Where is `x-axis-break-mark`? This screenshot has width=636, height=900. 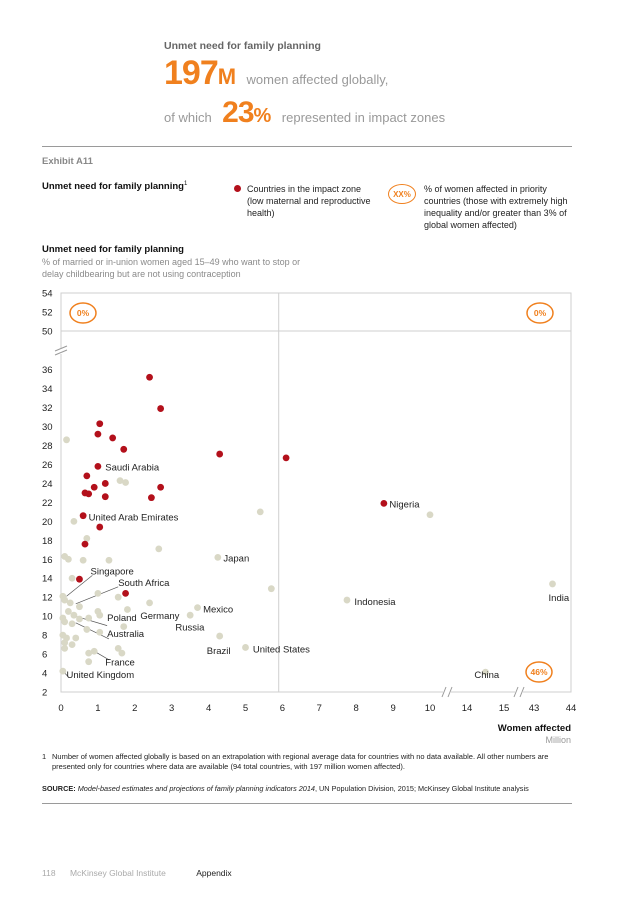
x-axis-break-mark is located at coordinates (450, 692).